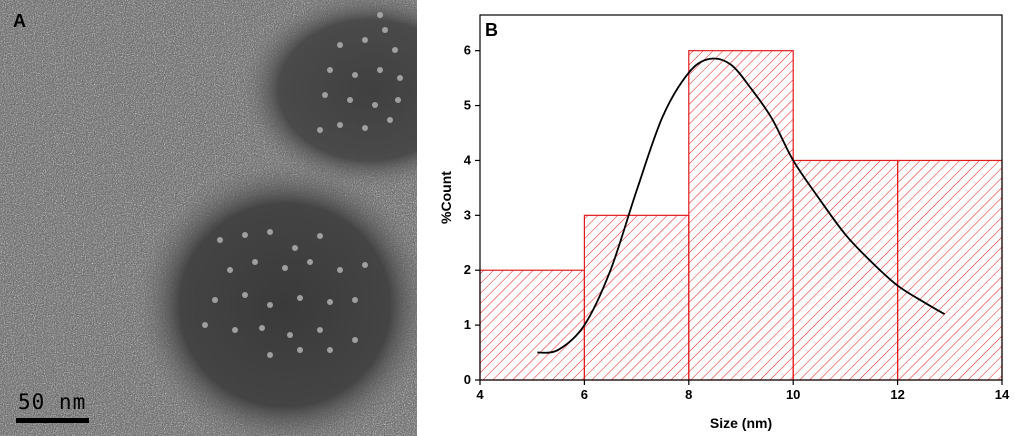 The image size is (1015, 436). I want to click on x-tick-label: 6, so click(584, 394).